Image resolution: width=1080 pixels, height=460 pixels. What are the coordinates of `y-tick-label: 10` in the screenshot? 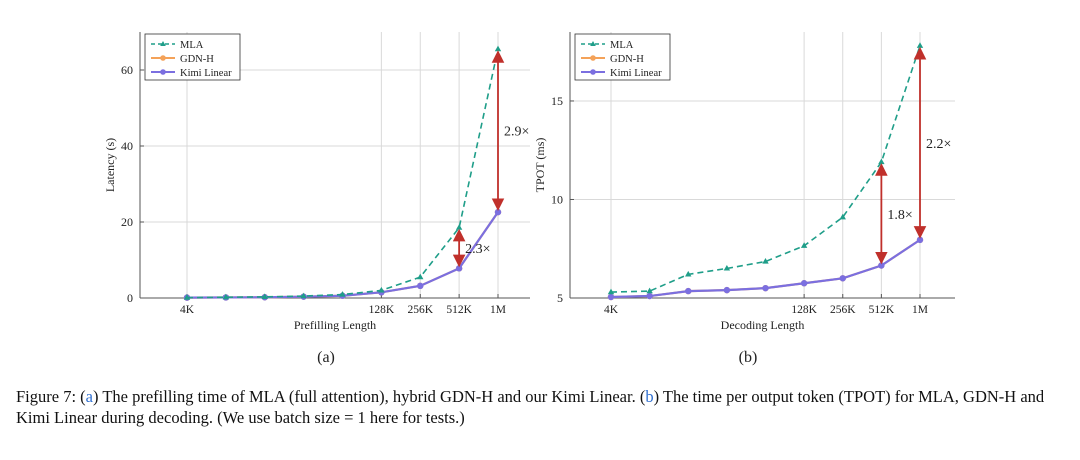 It's located at (557, 199).